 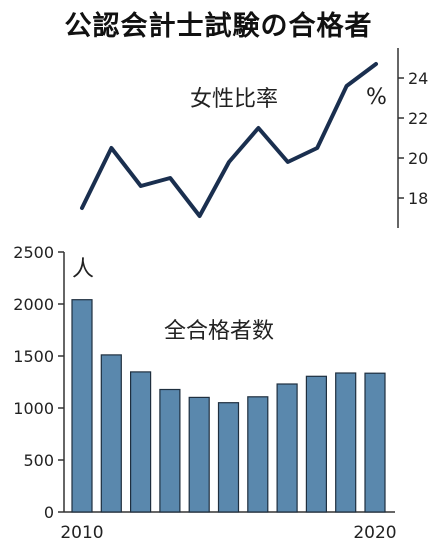 What do you see at coordinates (49, 512) in the screenshot?
I see `bar-y-tick-label: 0` at bounding box center [49, 512].